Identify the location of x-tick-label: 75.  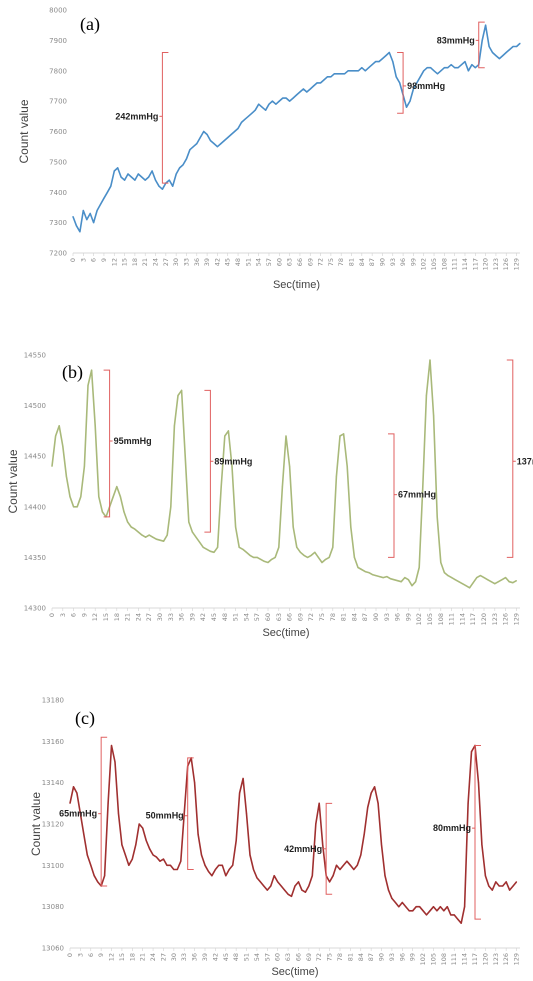
(330, 957).